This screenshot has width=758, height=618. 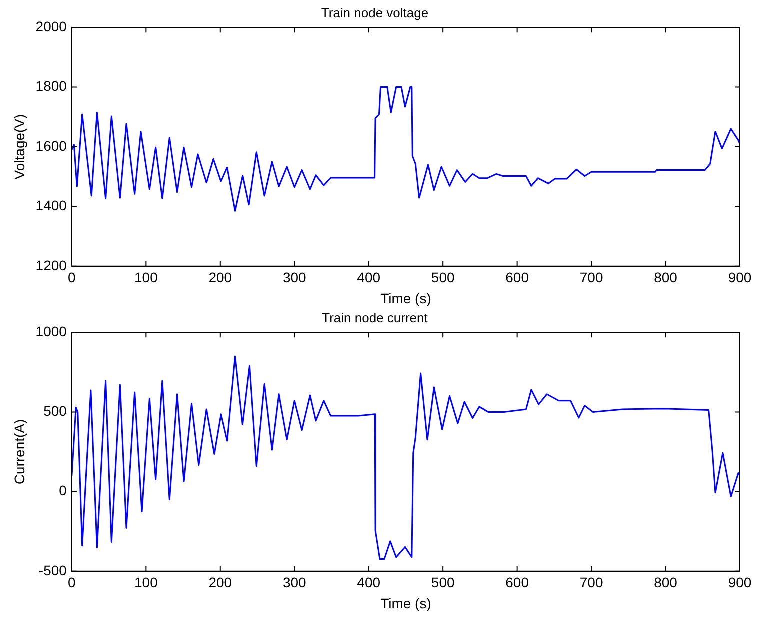 I want to click on chart-title: Train node current, so click(x=375, y=318).